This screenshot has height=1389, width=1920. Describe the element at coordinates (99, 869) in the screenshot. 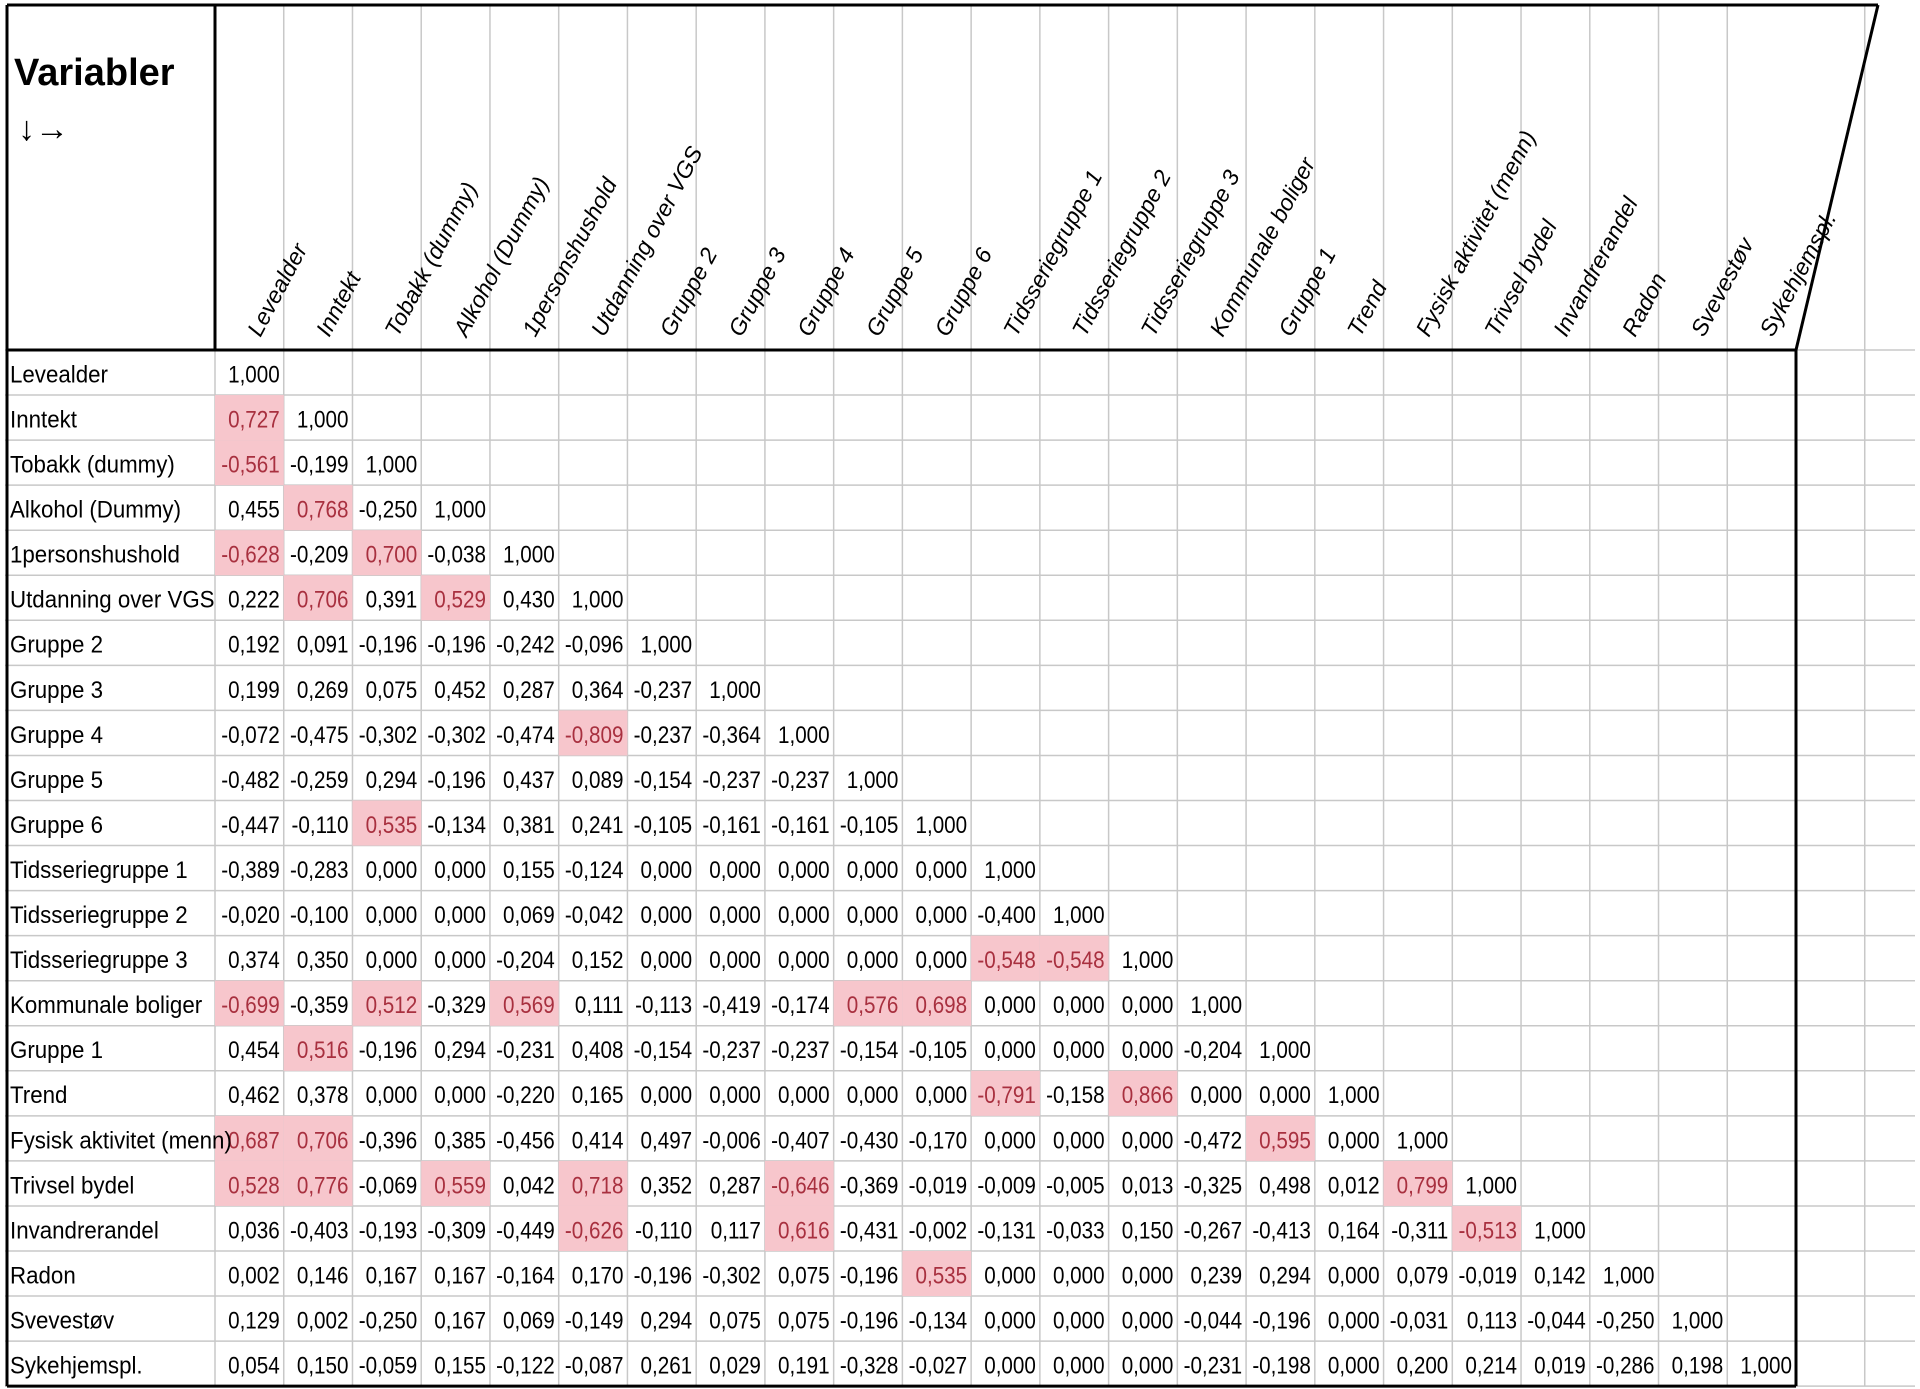

I see `row-header: Tidsseriegruppe 1` at that location.